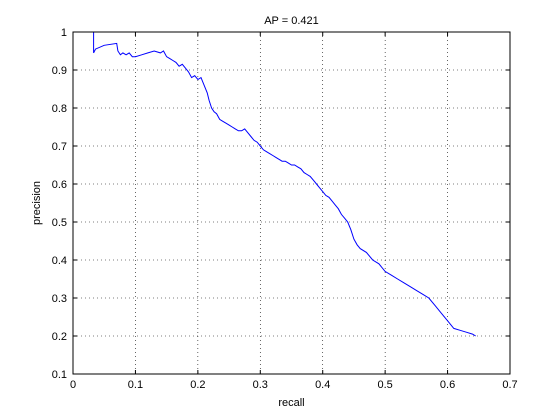 The image size is (560, 420). I want to click on y-tick-label: 1, so click(64, 33).